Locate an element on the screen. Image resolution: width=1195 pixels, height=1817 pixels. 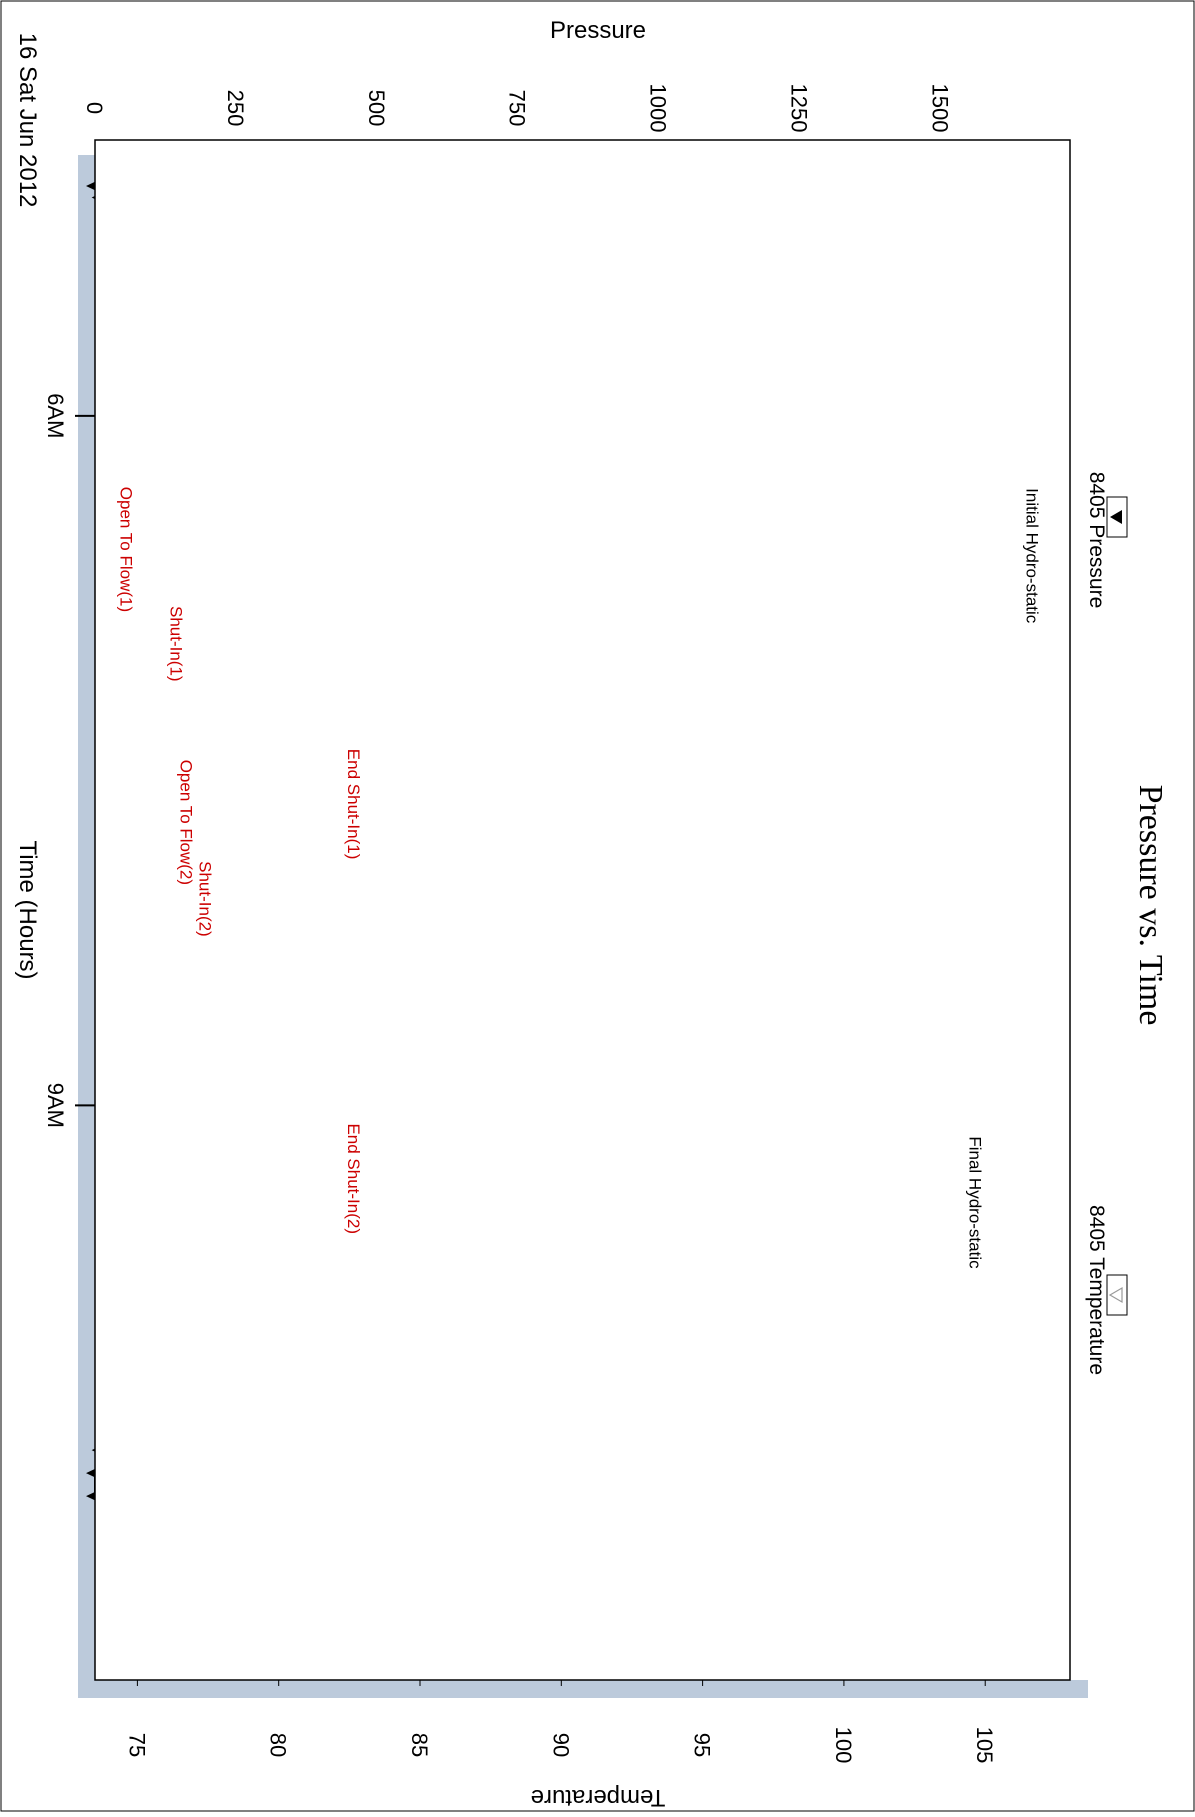
legend-pressure-marker is located at coordinates (1116, 517).